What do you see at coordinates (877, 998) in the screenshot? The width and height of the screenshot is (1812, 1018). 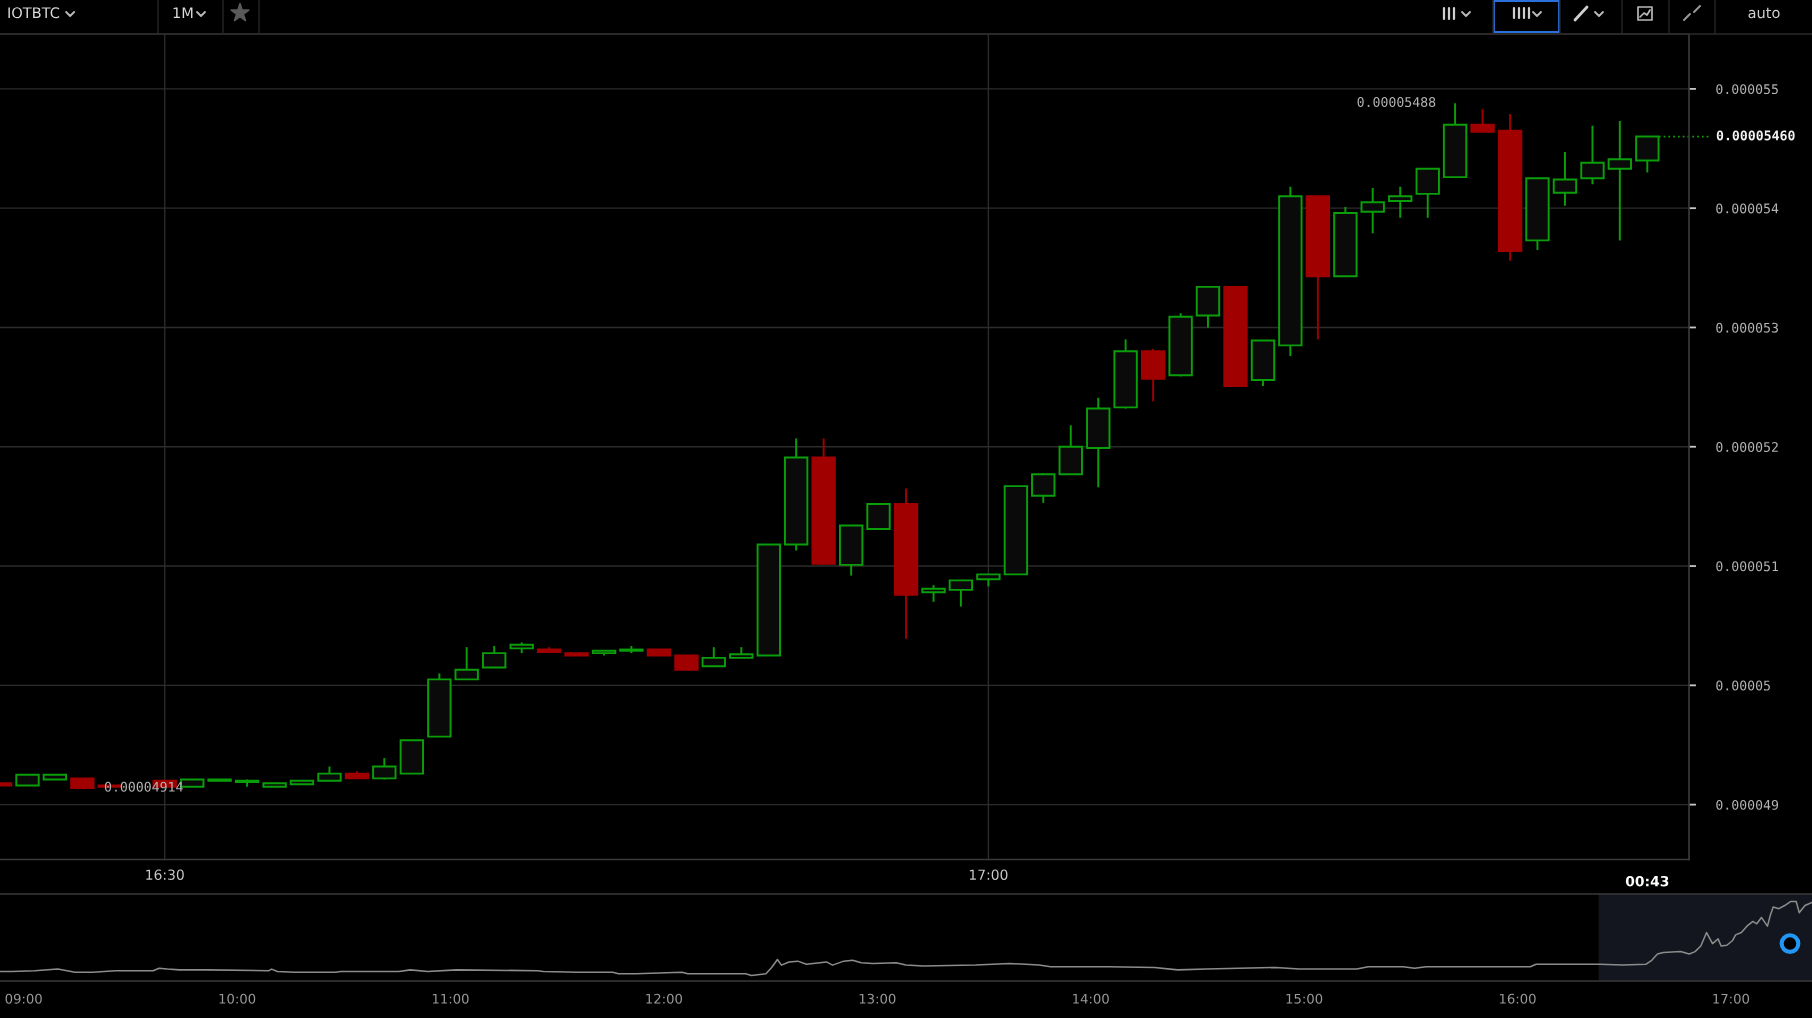 I see `x-tick-label: 13:00` at bounding box center [877, 998].